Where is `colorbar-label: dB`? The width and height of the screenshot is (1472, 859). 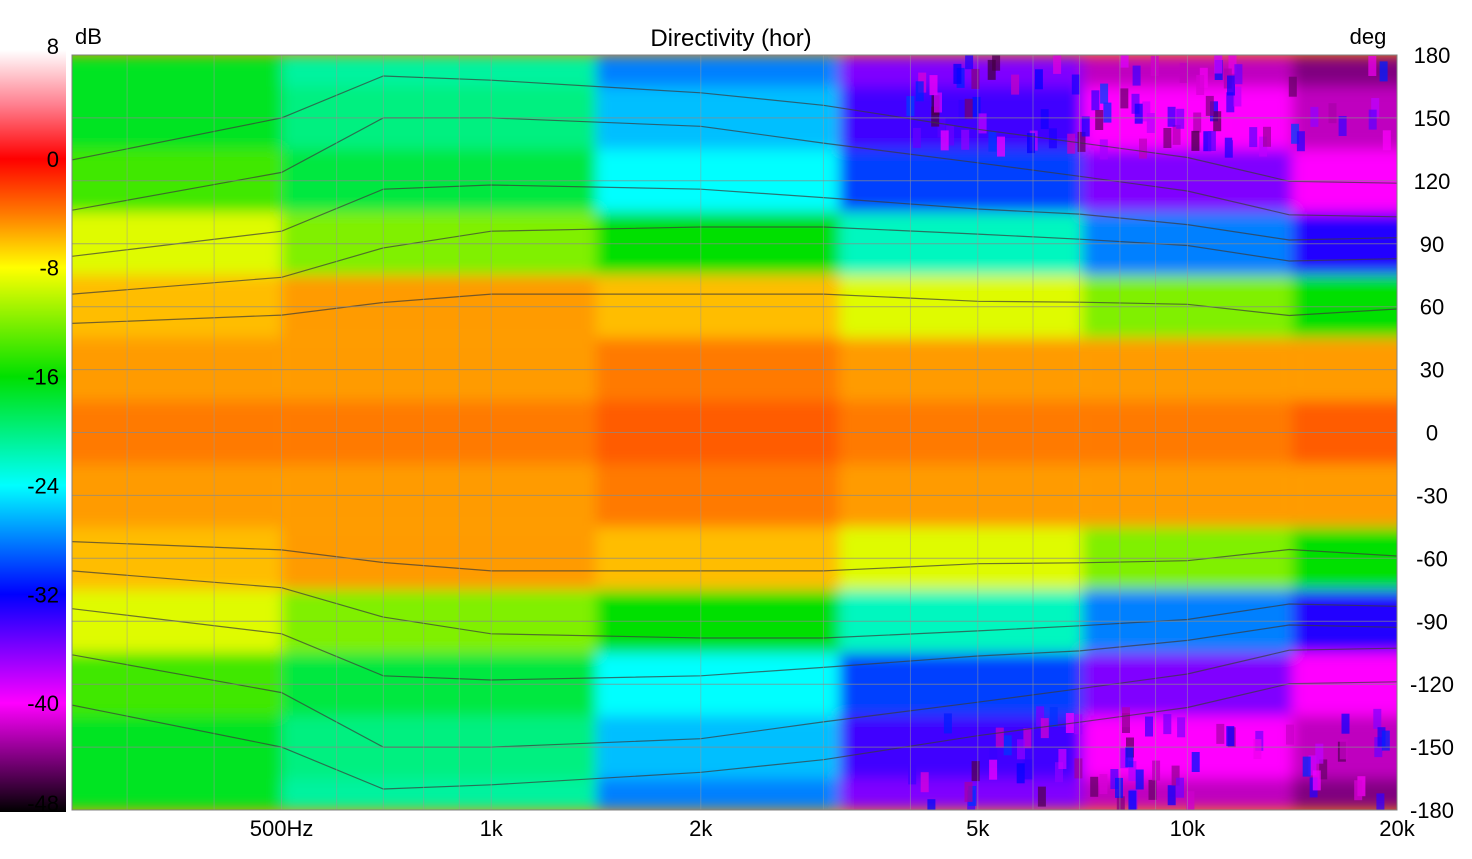
colorbar-label: dB is located at coordinates (88, 36).